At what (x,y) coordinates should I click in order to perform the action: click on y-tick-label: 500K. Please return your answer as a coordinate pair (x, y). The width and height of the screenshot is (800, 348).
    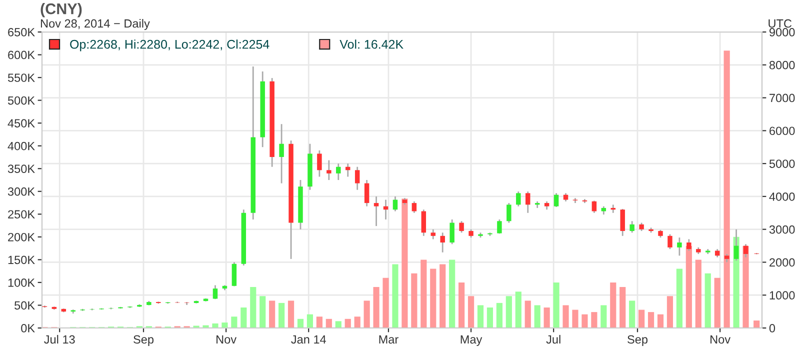
    Looking at the image, I should click on (21, 100).